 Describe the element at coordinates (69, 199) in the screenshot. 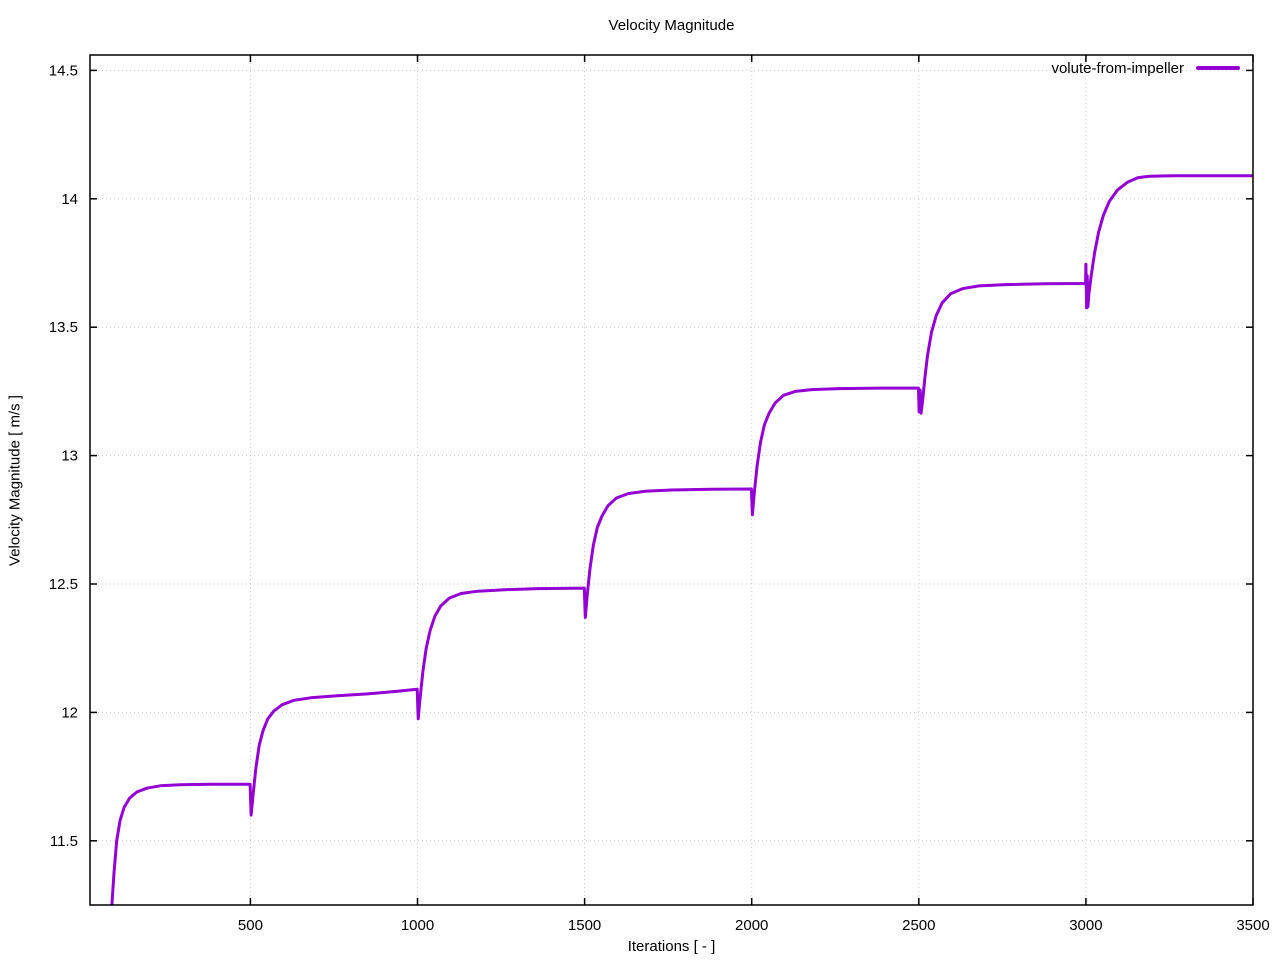

I see `y-tick-label: 14` at that location.